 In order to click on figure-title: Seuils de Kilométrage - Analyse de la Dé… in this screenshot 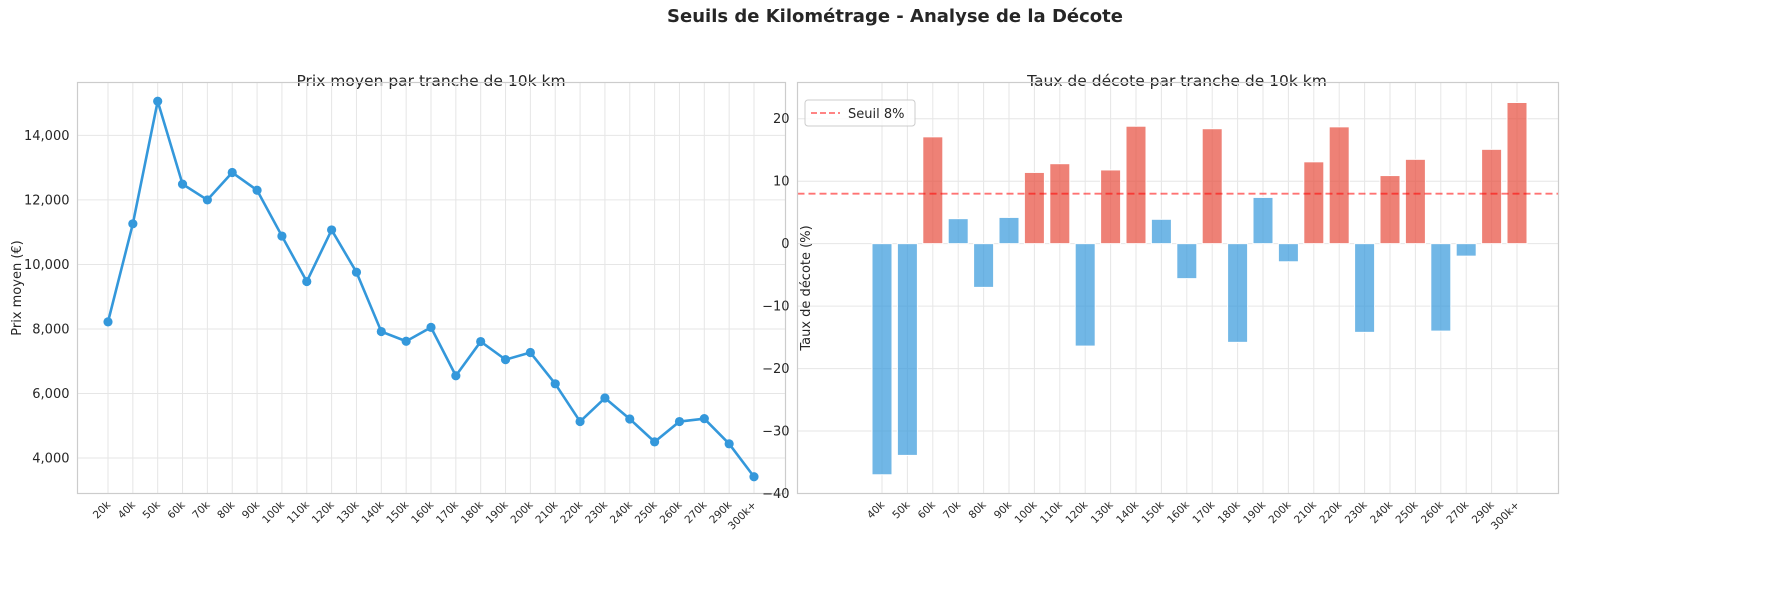, I will do `click(895, 16)`.